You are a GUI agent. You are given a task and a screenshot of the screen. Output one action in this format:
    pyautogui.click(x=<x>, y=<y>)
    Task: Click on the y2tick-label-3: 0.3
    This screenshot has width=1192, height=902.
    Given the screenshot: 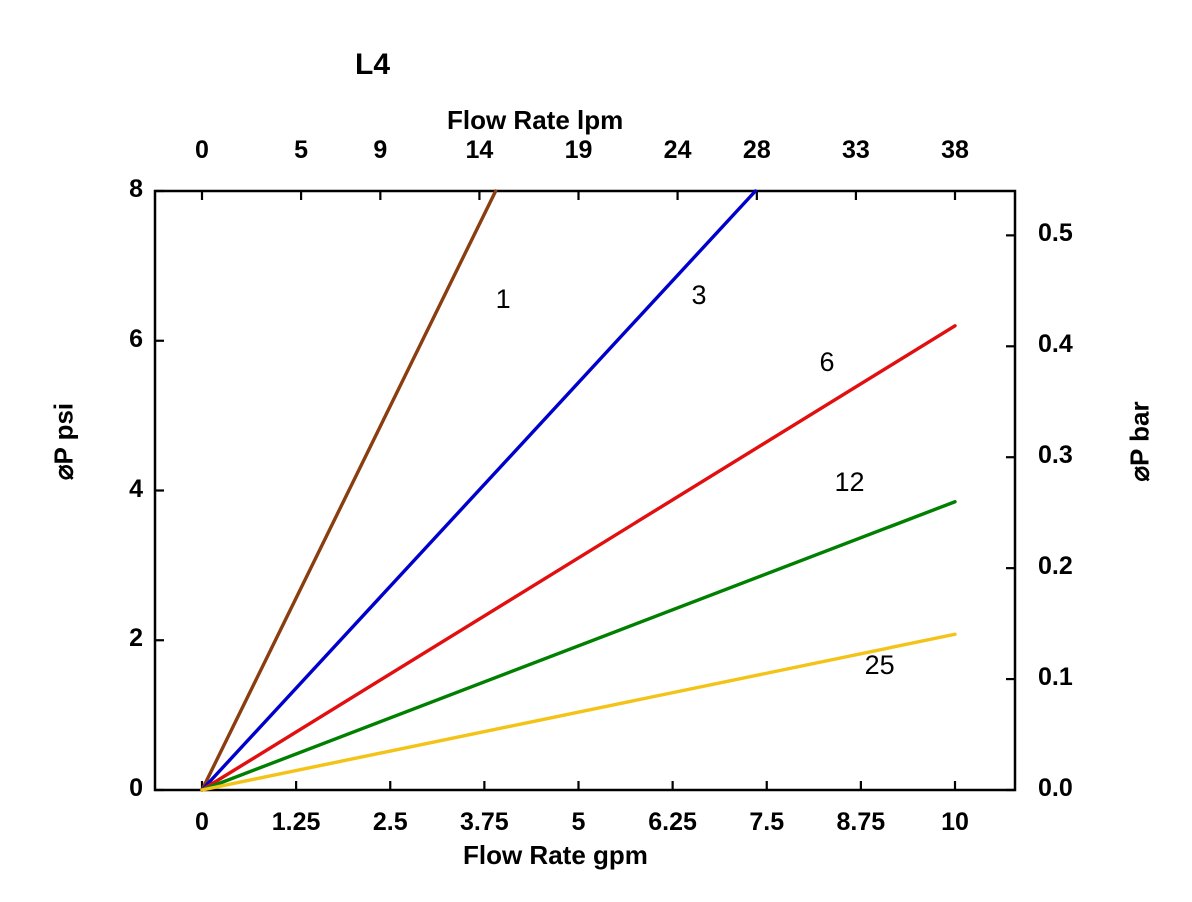 What is the action you would take?
    pyautogui.click(x=1055, y=455)
    